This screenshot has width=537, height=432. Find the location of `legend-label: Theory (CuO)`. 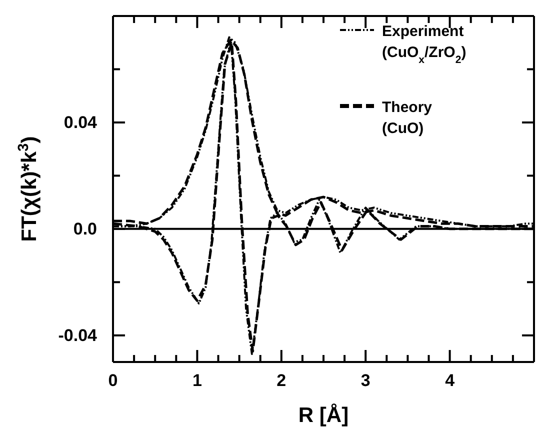

legend-label: Theory (CuO) is located at coordinates (407, 118).